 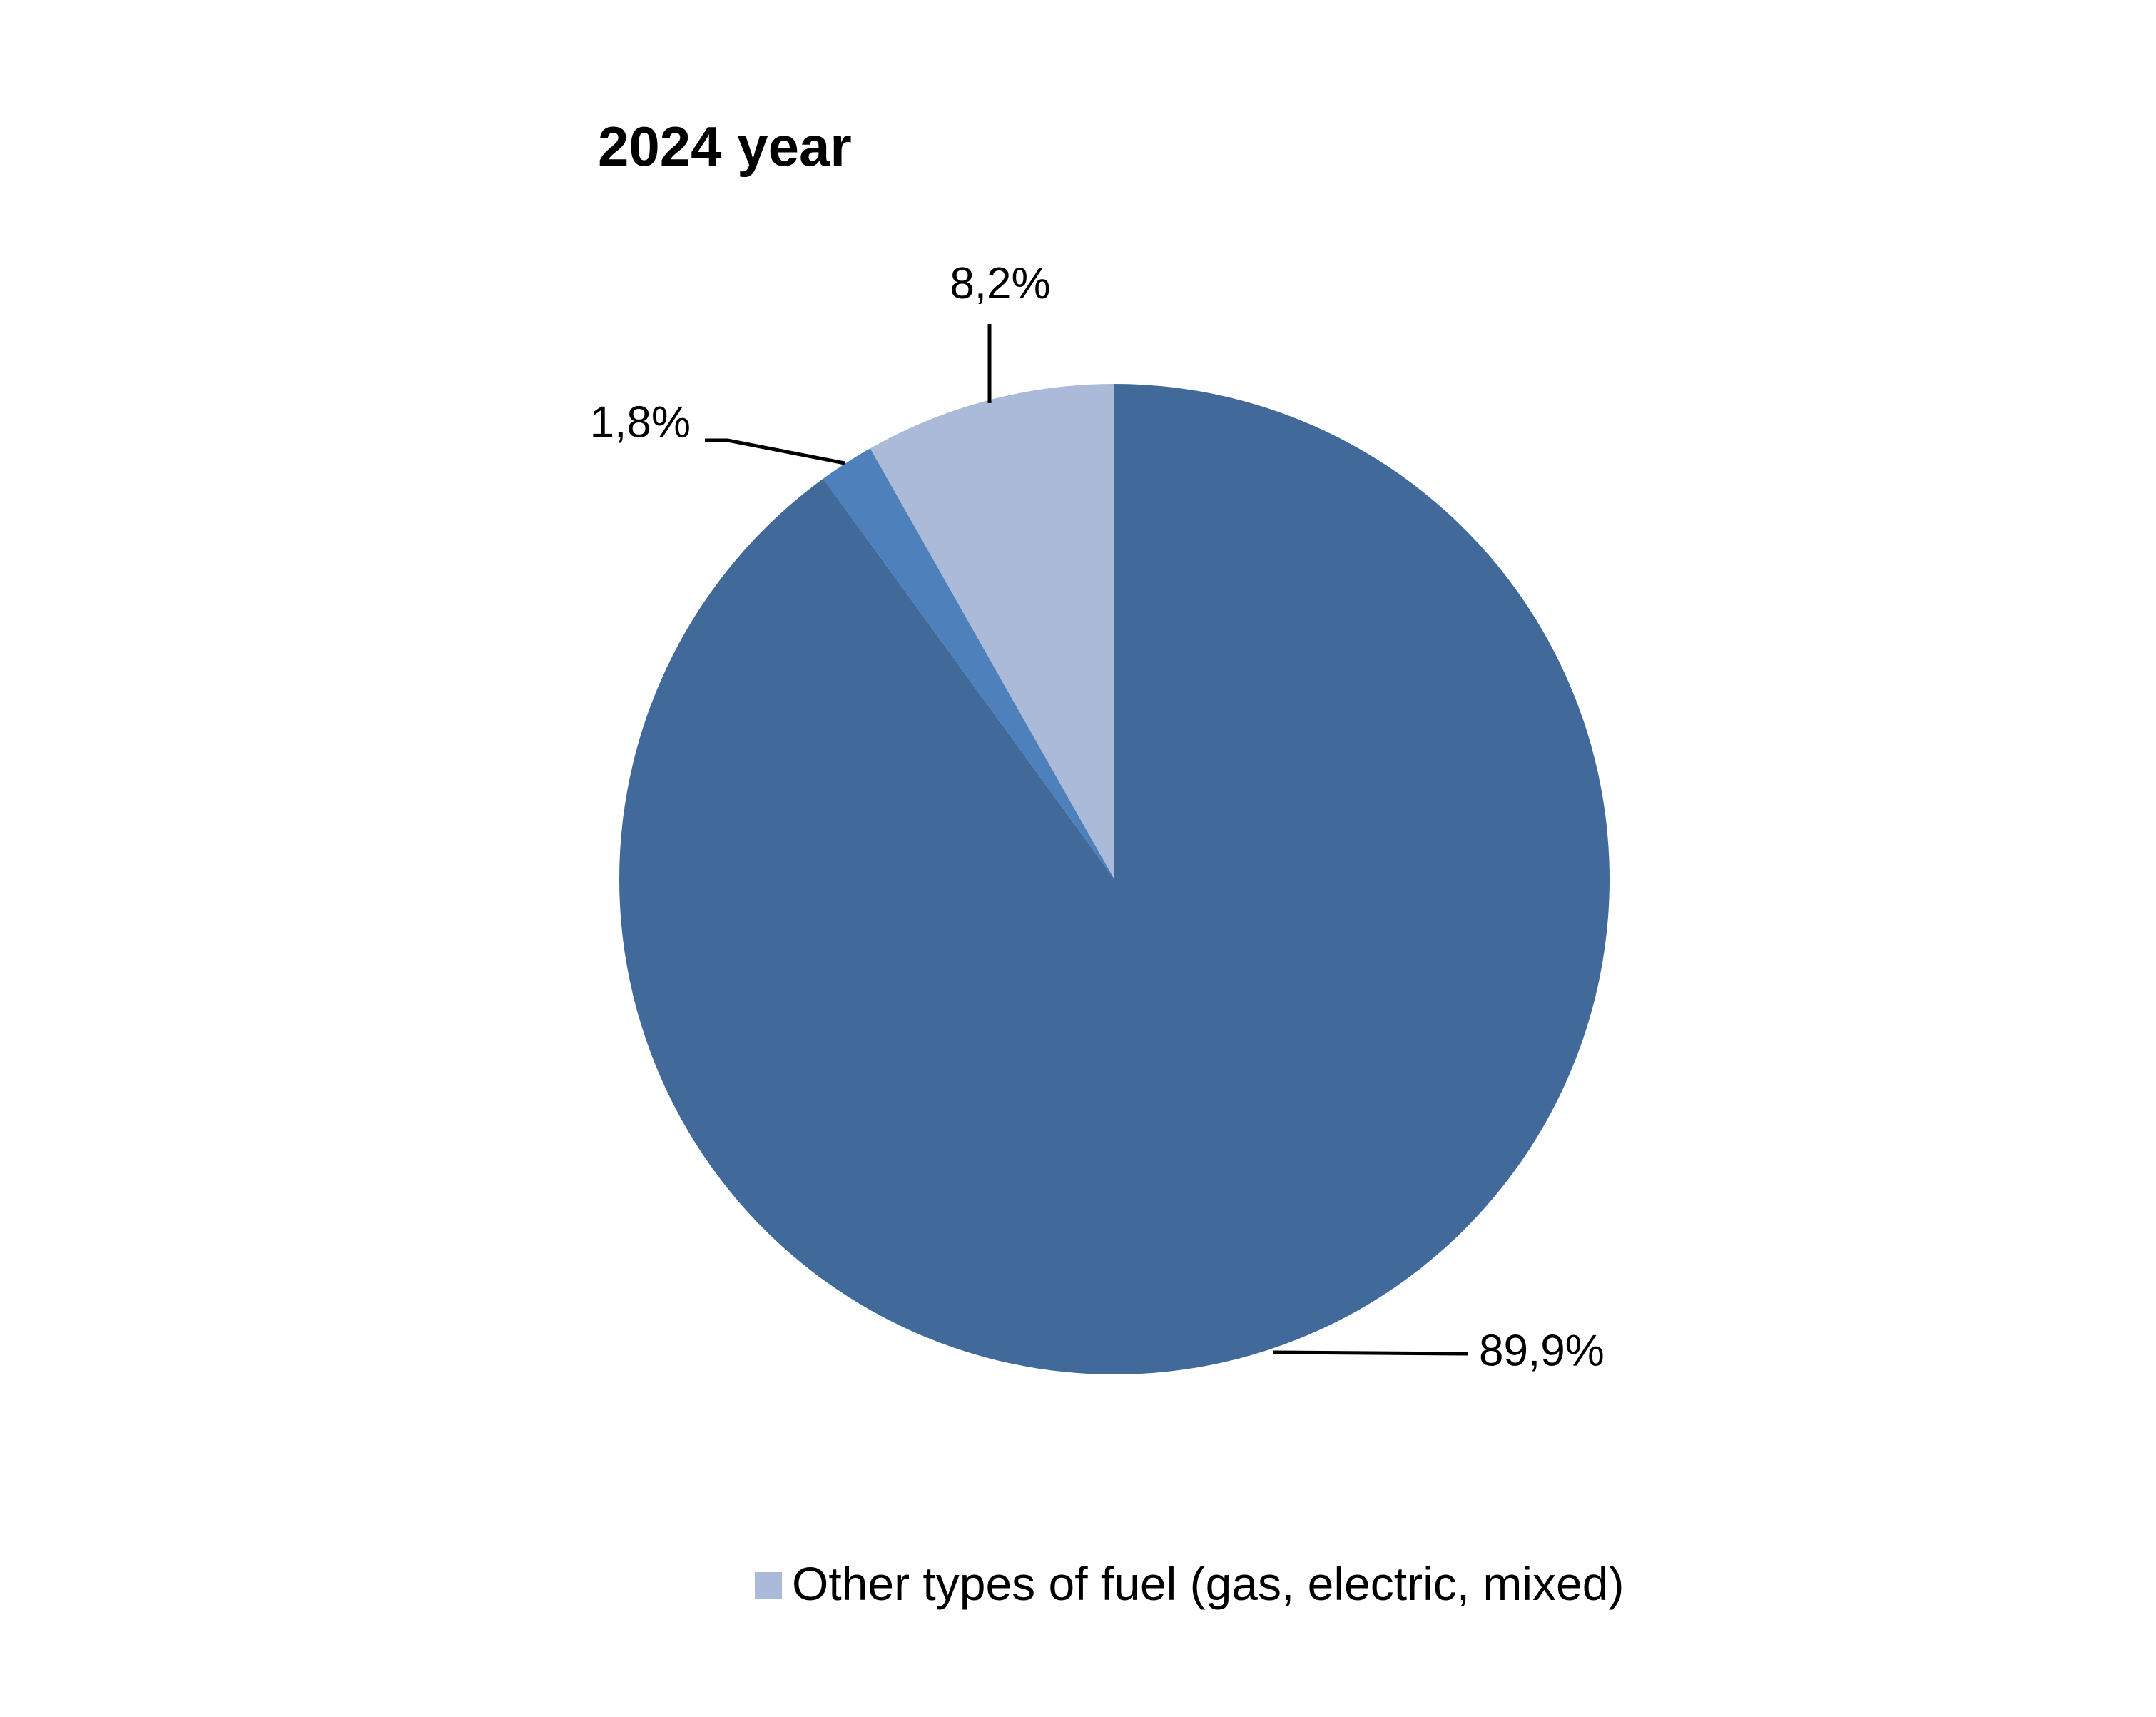 I want to click on data-label: 1,8%, so click(x=640, y=422).